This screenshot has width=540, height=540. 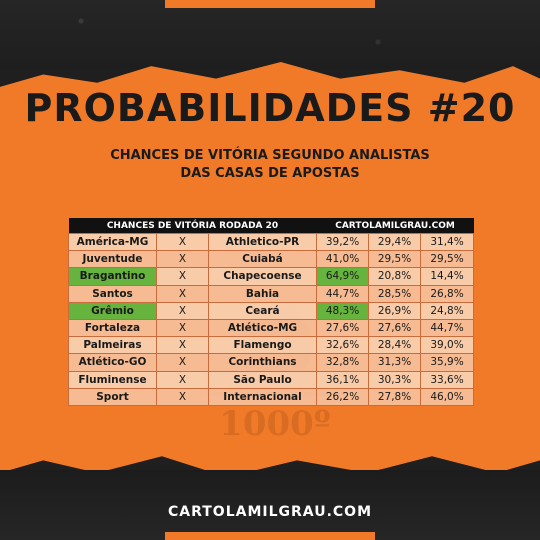 I want to click on table-row: Fortaleza X Atlético-MG 27,6% 27,6% 44,7%, so click(x=271, y=328).